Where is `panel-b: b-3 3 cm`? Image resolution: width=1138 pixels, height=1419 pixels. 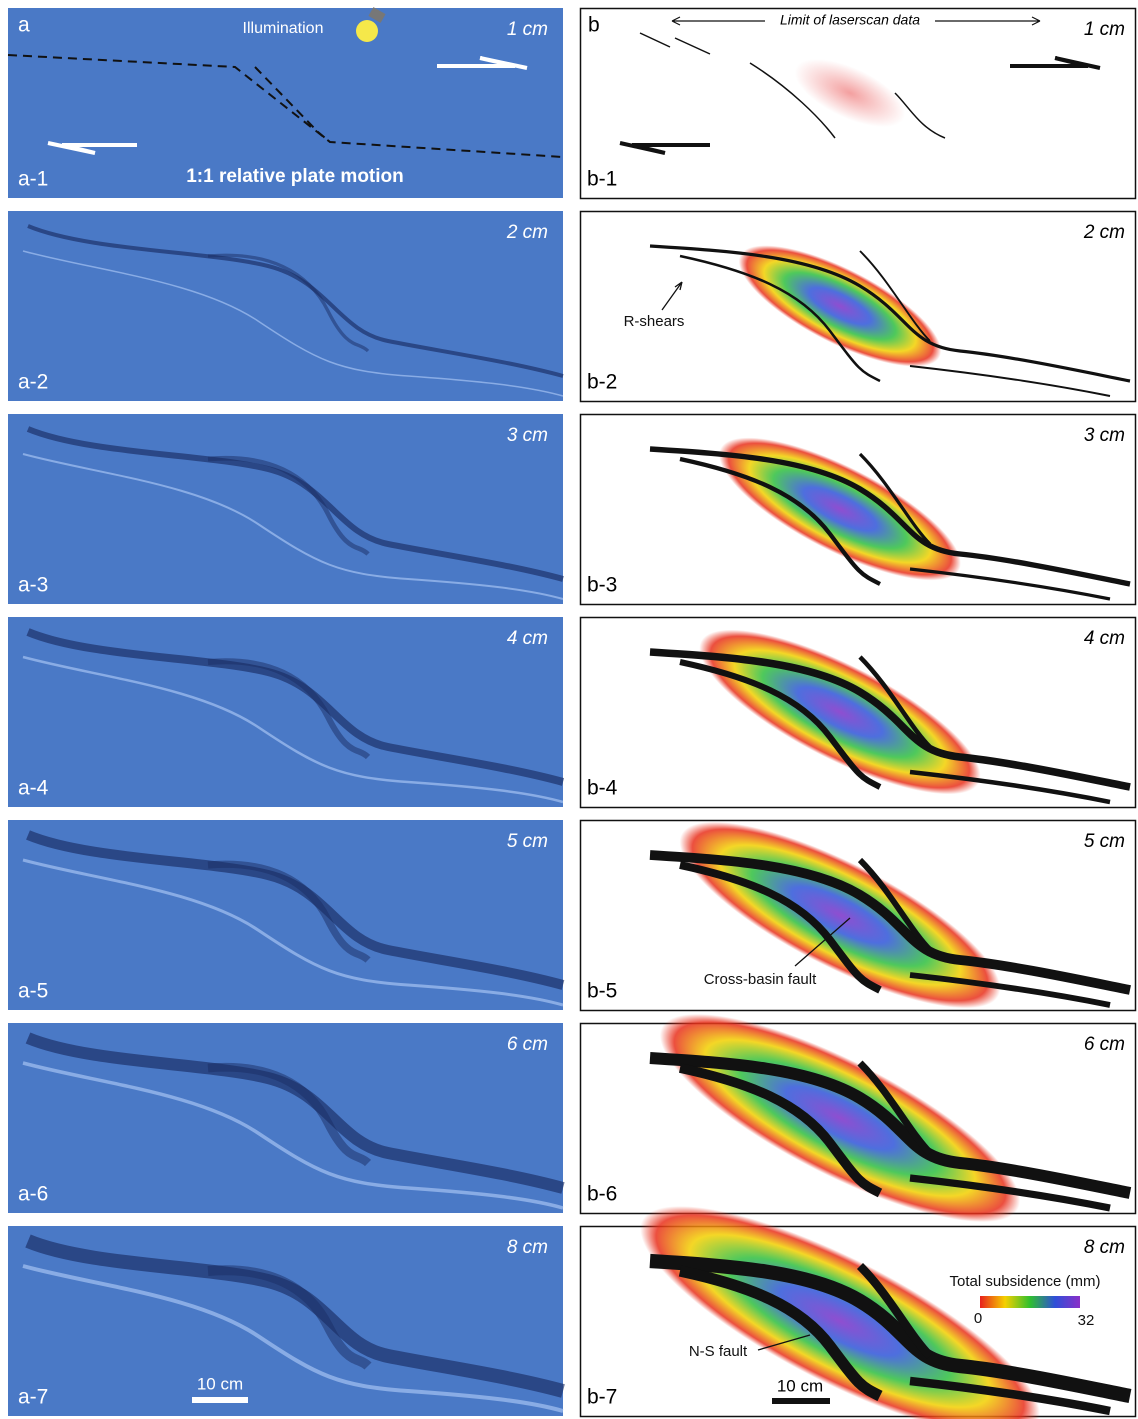
panel-b: b-3 3 cm is located at coordinates (858, 509).